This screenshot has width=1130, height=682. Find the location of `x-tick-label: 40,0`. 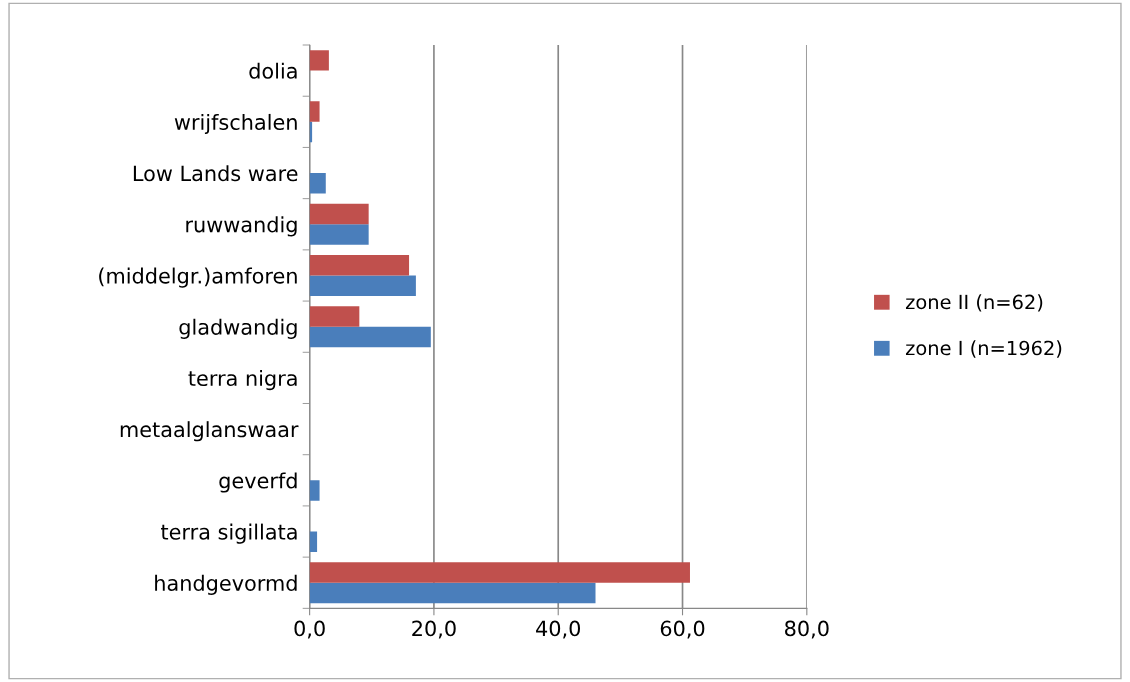

x-tick-label: 40,0 is located at coordinates (558, 629).